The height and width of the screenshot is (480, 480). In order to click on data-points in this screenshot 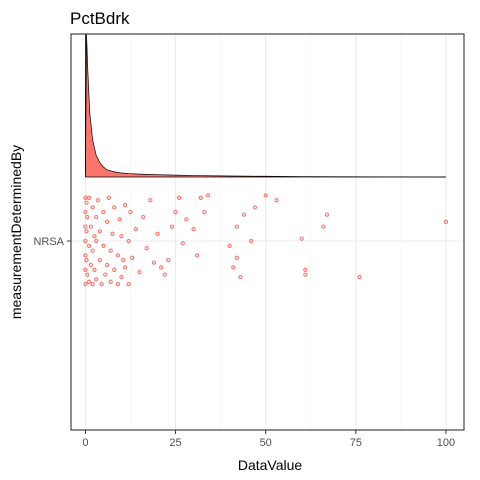, I will do `click(266, 240)`.